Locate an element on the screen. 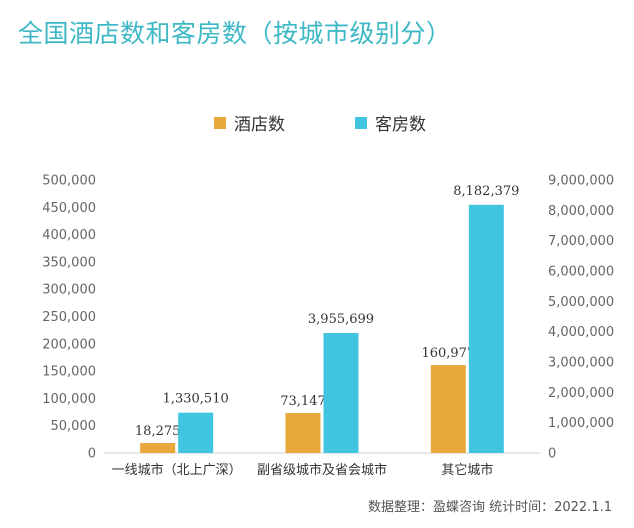  left-axis-tick-label: 150,000 is located at coordinates (69, 372).